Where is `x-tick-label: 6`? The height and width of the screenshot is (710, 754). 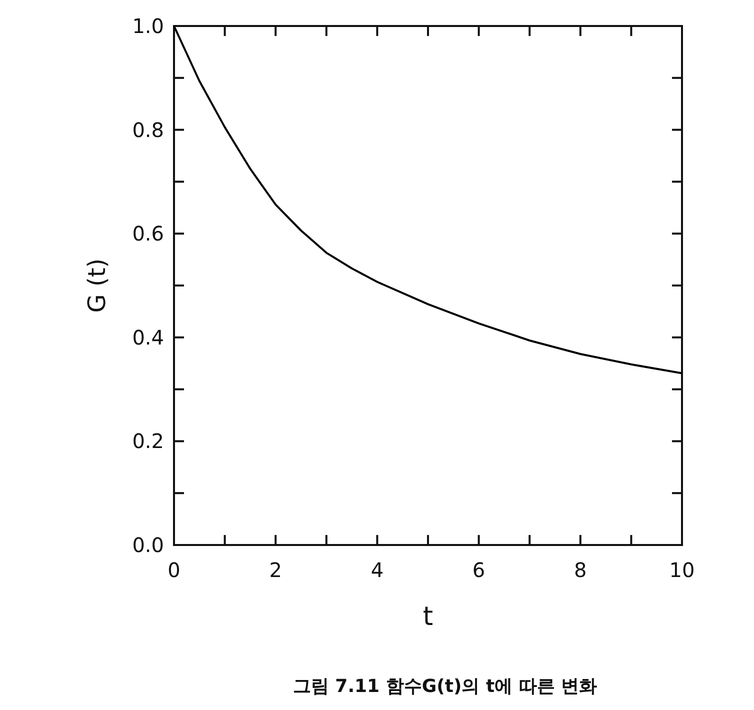
x-tick-label: 6 is located at coordinates (479, 570).